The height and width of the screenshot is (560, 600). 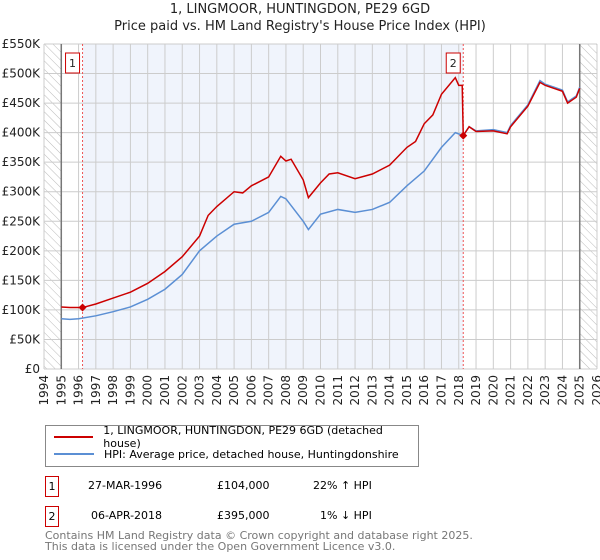 What do you see at coordinates (286, 390) in the screenshot?
I see `x-tick-label: 2008` at bounding box center [286, 390].